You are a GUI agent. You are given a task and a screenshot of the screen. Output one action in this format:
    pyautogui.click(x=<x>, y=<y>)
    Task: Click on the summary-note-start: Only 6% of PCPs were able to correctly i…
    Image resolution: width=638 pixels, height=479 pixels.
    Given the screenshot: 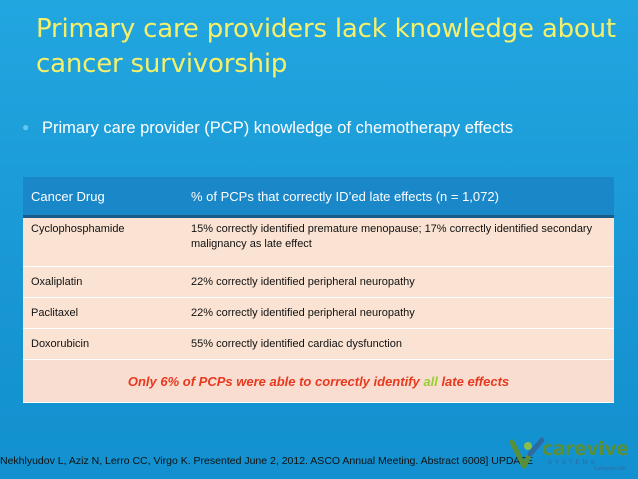 What is the action you would take?
    pyautogui.click(x=275, y=381)
    